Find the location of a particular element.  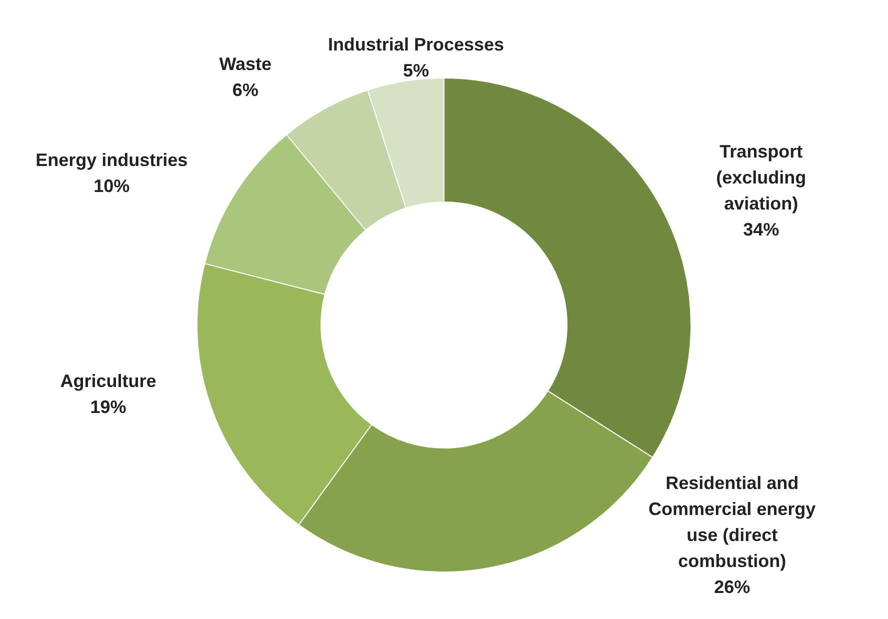

slice-label: Industrial Processes is located at coordinates (416, 44).